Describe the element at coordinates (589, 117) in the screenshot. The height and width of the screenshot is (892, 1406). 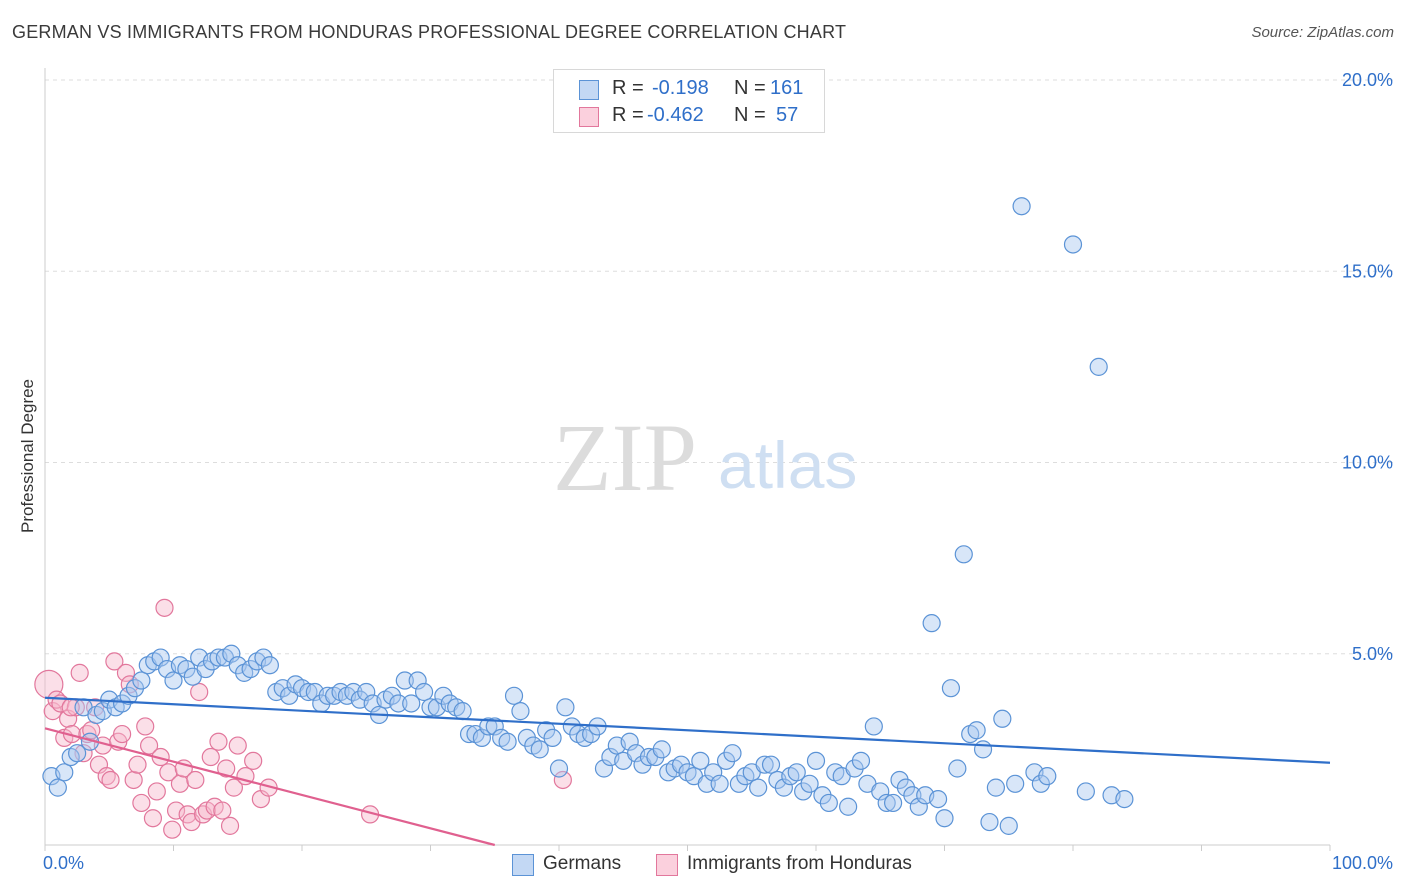
I see `honduras-swatch` at that location.